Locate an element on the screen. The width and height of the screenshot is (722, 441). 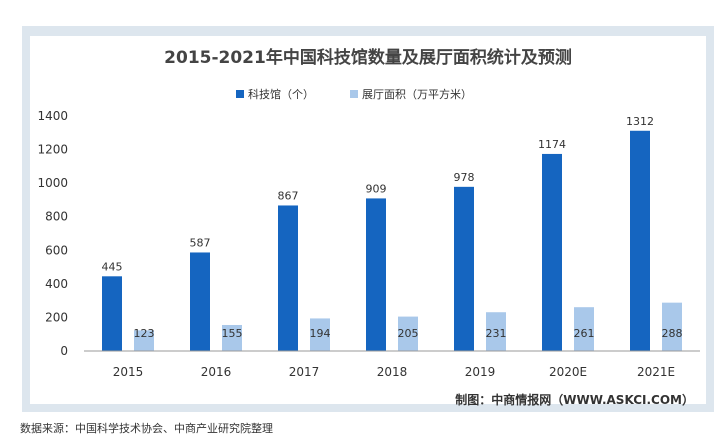
data-label-series-1: 978 is located at coordinates (464, 177).